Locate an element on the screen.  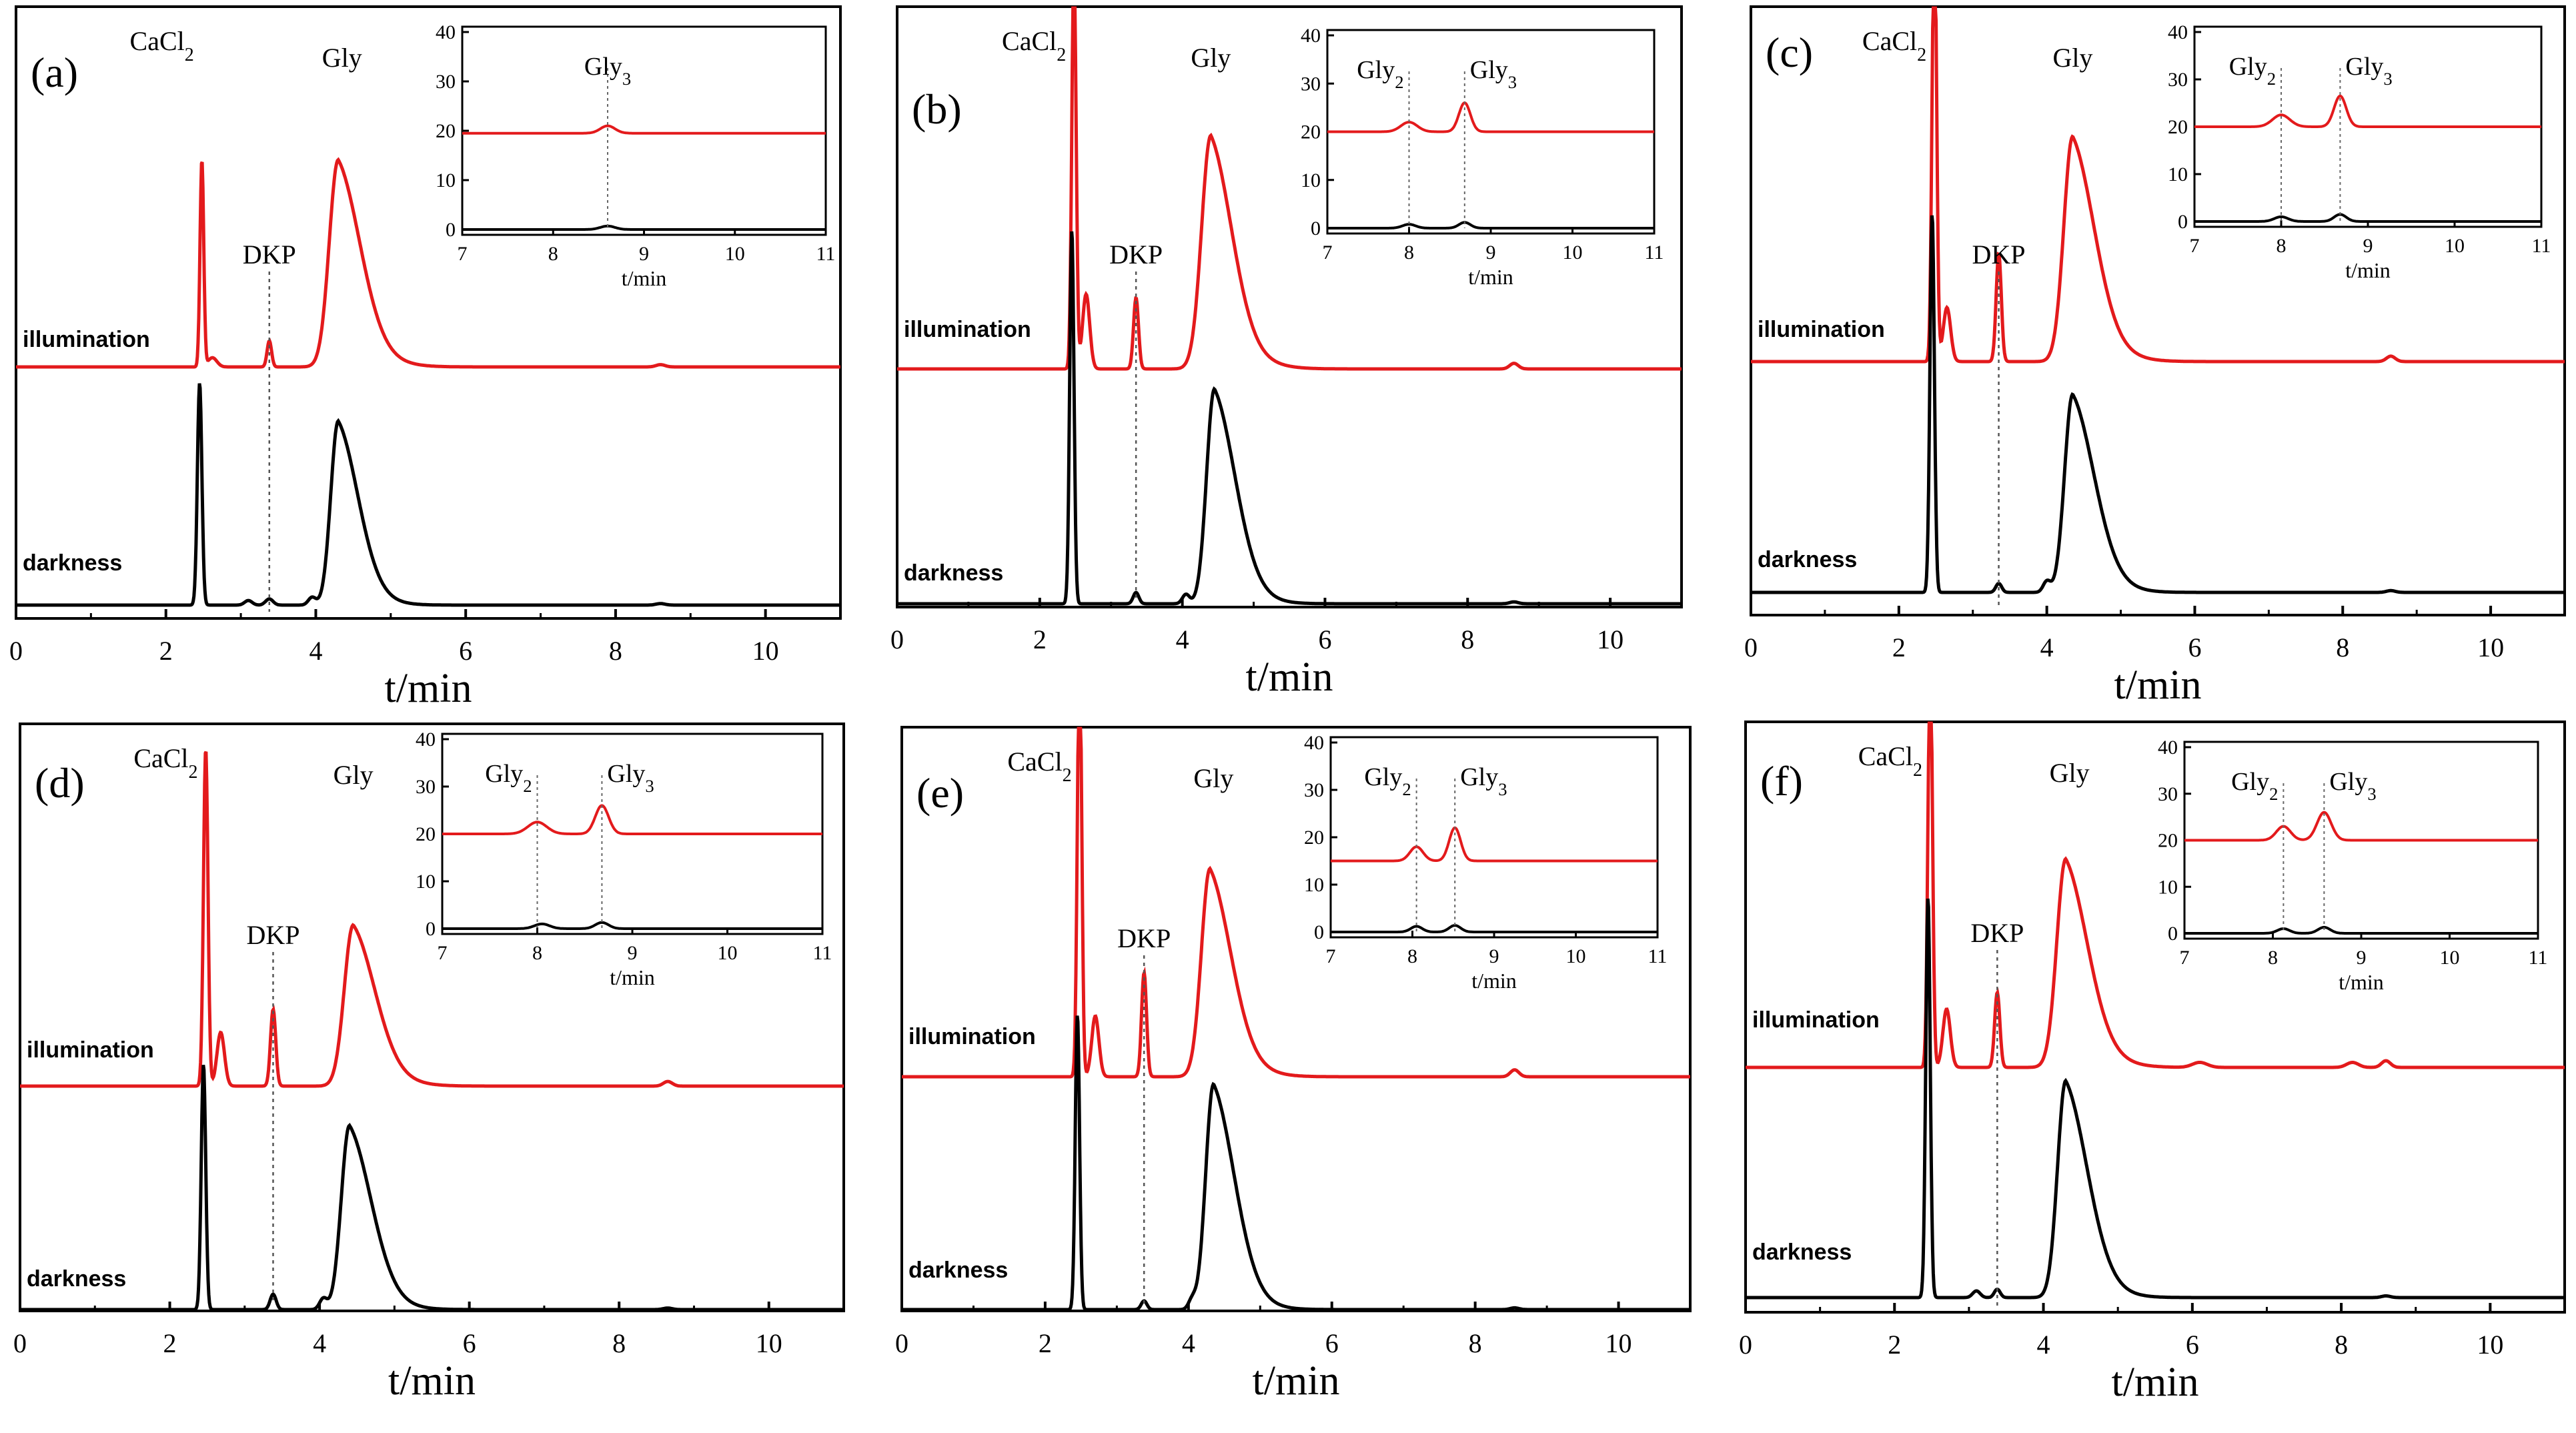
inset-frame is located at coordinates (1494, 837).